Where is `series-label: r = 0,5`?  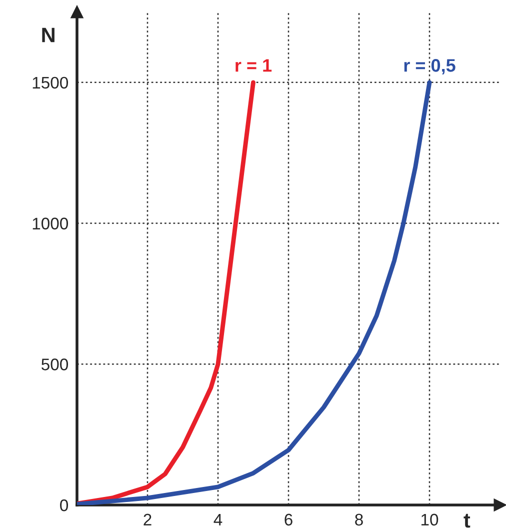 series-label: r = 0,5 is located at coordinates (430, 66).